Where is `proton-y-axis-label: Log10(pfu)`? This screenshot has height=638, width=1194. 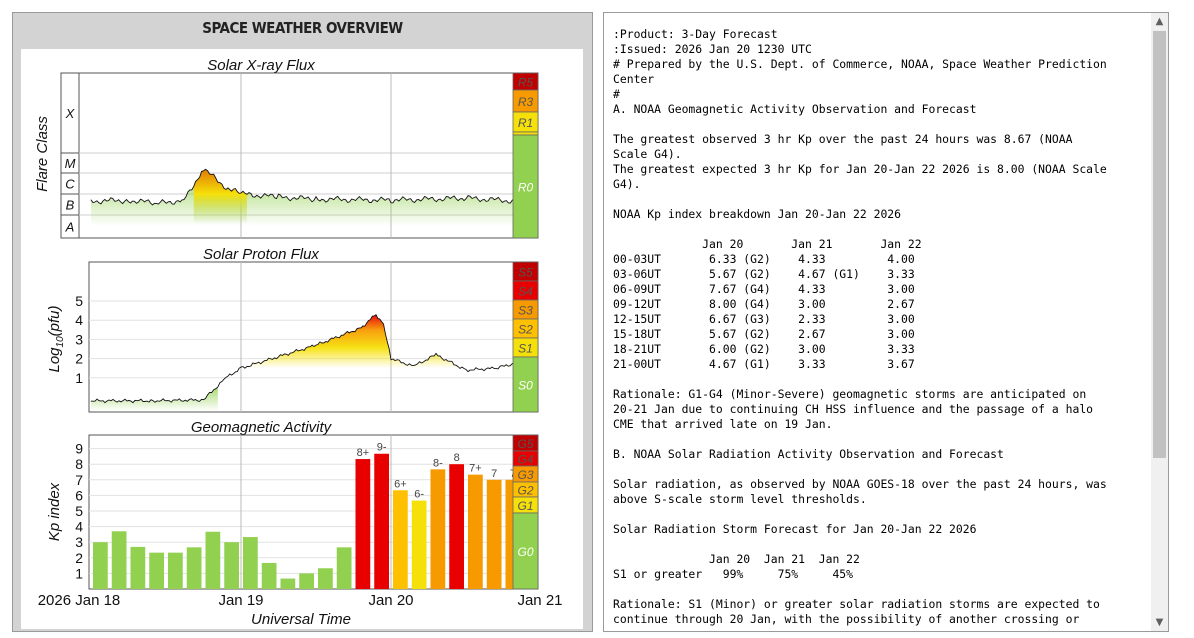 proton-y-axis-label: Log10(pfu) is located at coordinates (56, 338).